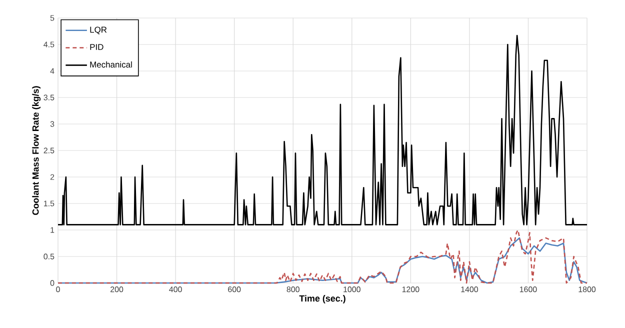 This screenshot has height=328, width=625. Describe the element at coordinates (322, 299) in the screenshot. I see `x-axis-title: Time (sec.)` at that location.